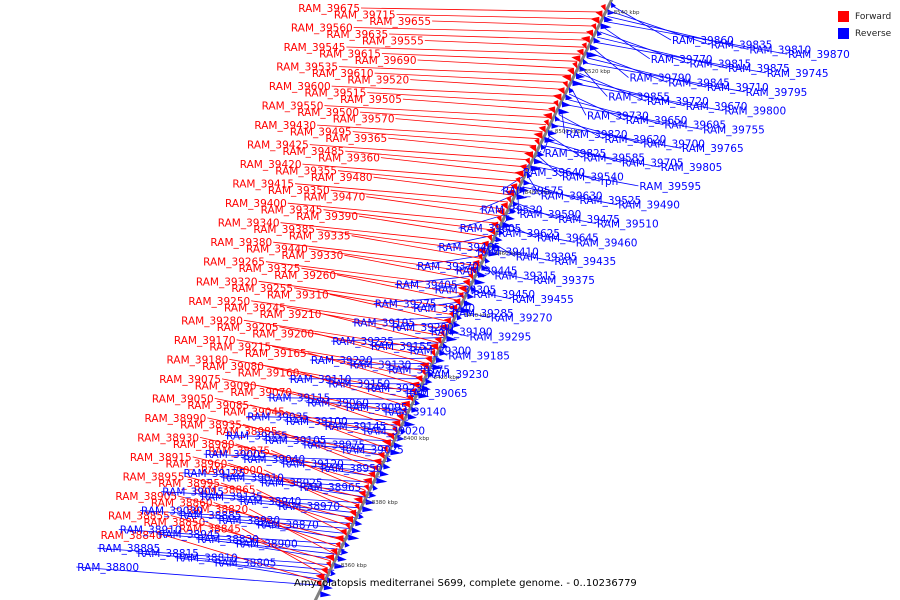 The width and height of the screenshot is (900, 600). Describe the element at coordinates (331, 488) in the screenshot. I see `reverse-gene-label: RAM_38965` at that location.